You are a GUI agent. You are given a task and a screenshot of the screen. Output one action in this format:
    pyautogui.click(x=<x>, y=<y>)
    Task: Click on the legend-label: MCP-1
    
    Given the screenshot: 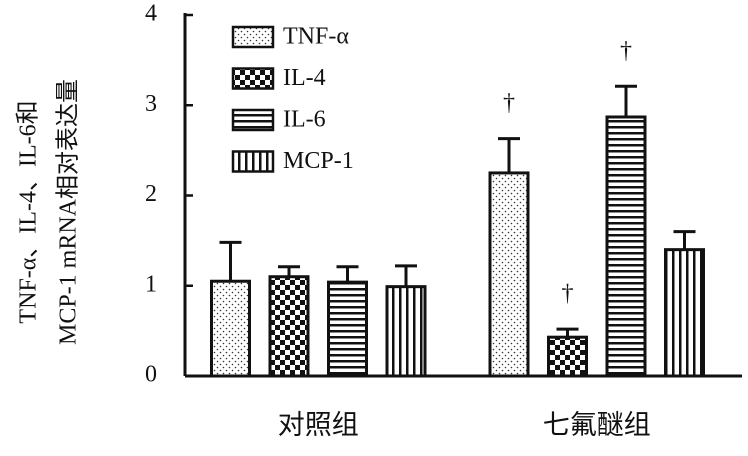 What is the action you would take?
    pyautogui.click(x=318, y=161)
    